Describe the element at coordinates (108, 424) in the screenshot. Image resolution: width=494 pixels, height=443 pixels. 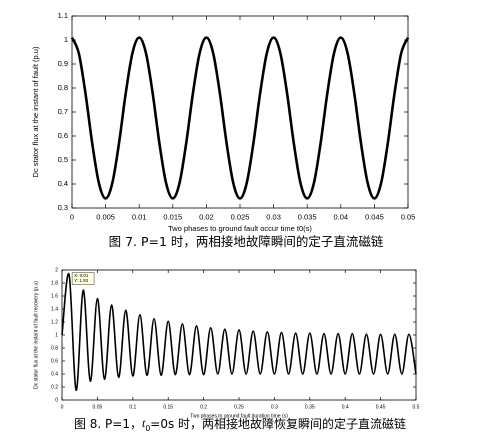
I see `caption-part: 图 8. P=1，` at that location.